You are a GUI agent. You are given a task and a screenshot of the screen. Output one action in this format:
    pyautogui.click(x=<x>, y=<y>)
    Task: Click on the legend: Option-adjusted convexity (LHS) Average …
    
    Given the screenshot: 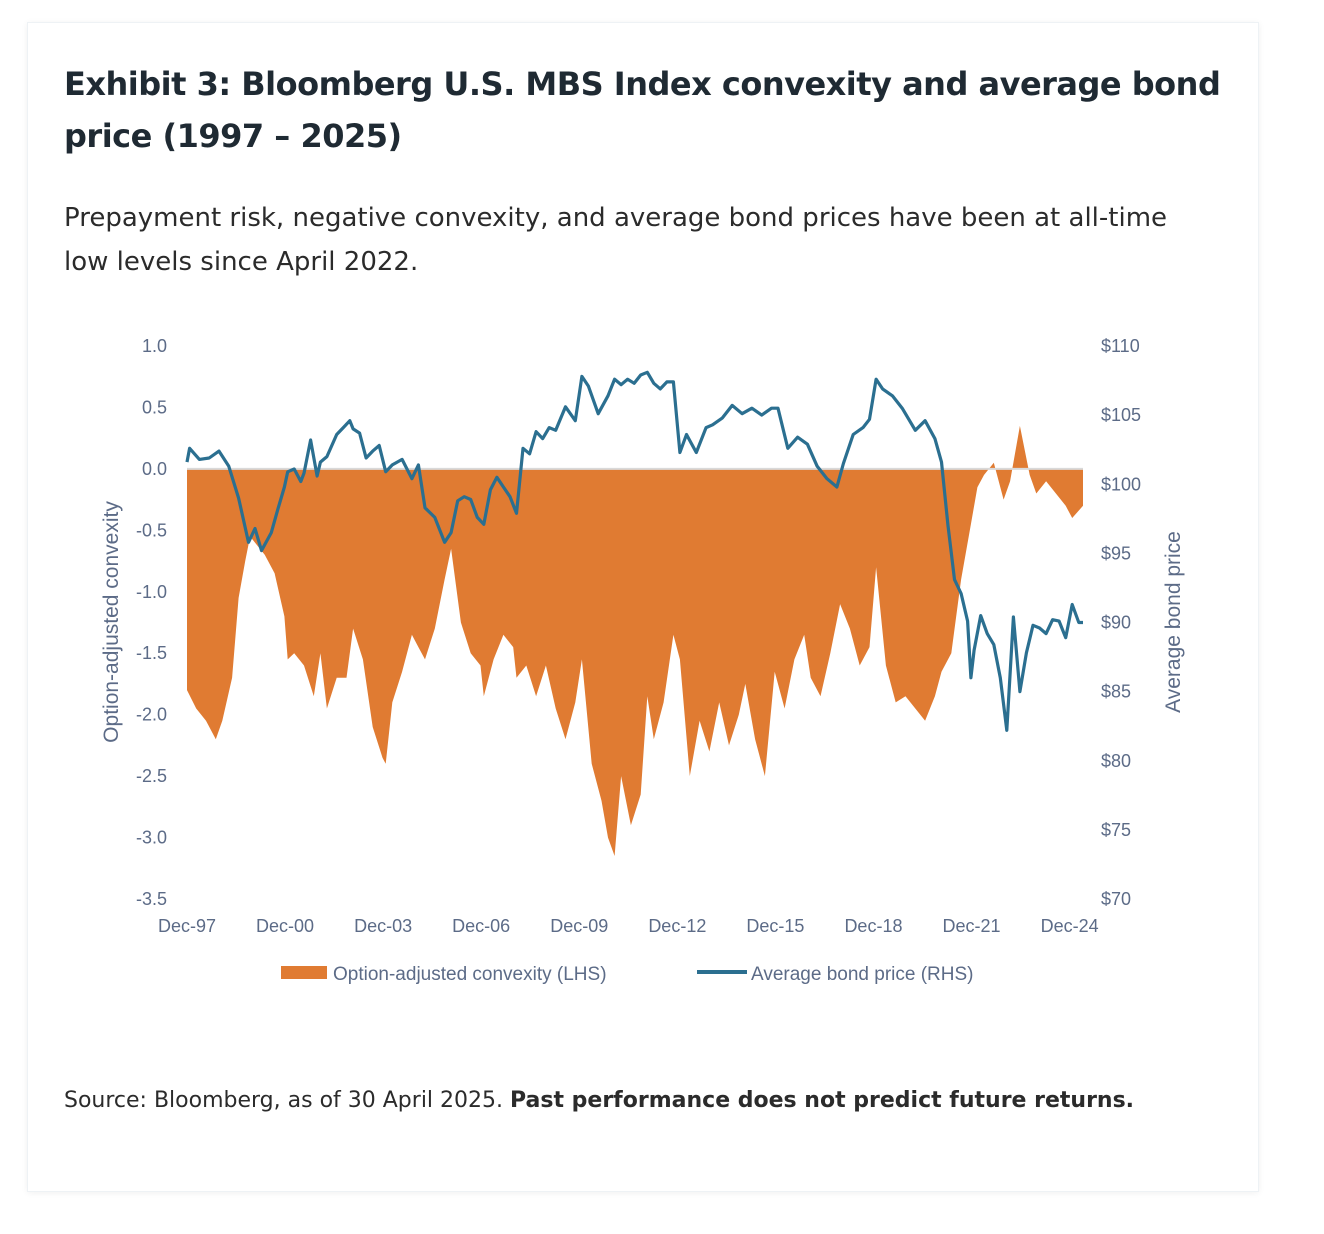 What is the action you would take?
    pyautogui.click(x=627, y=974)
    